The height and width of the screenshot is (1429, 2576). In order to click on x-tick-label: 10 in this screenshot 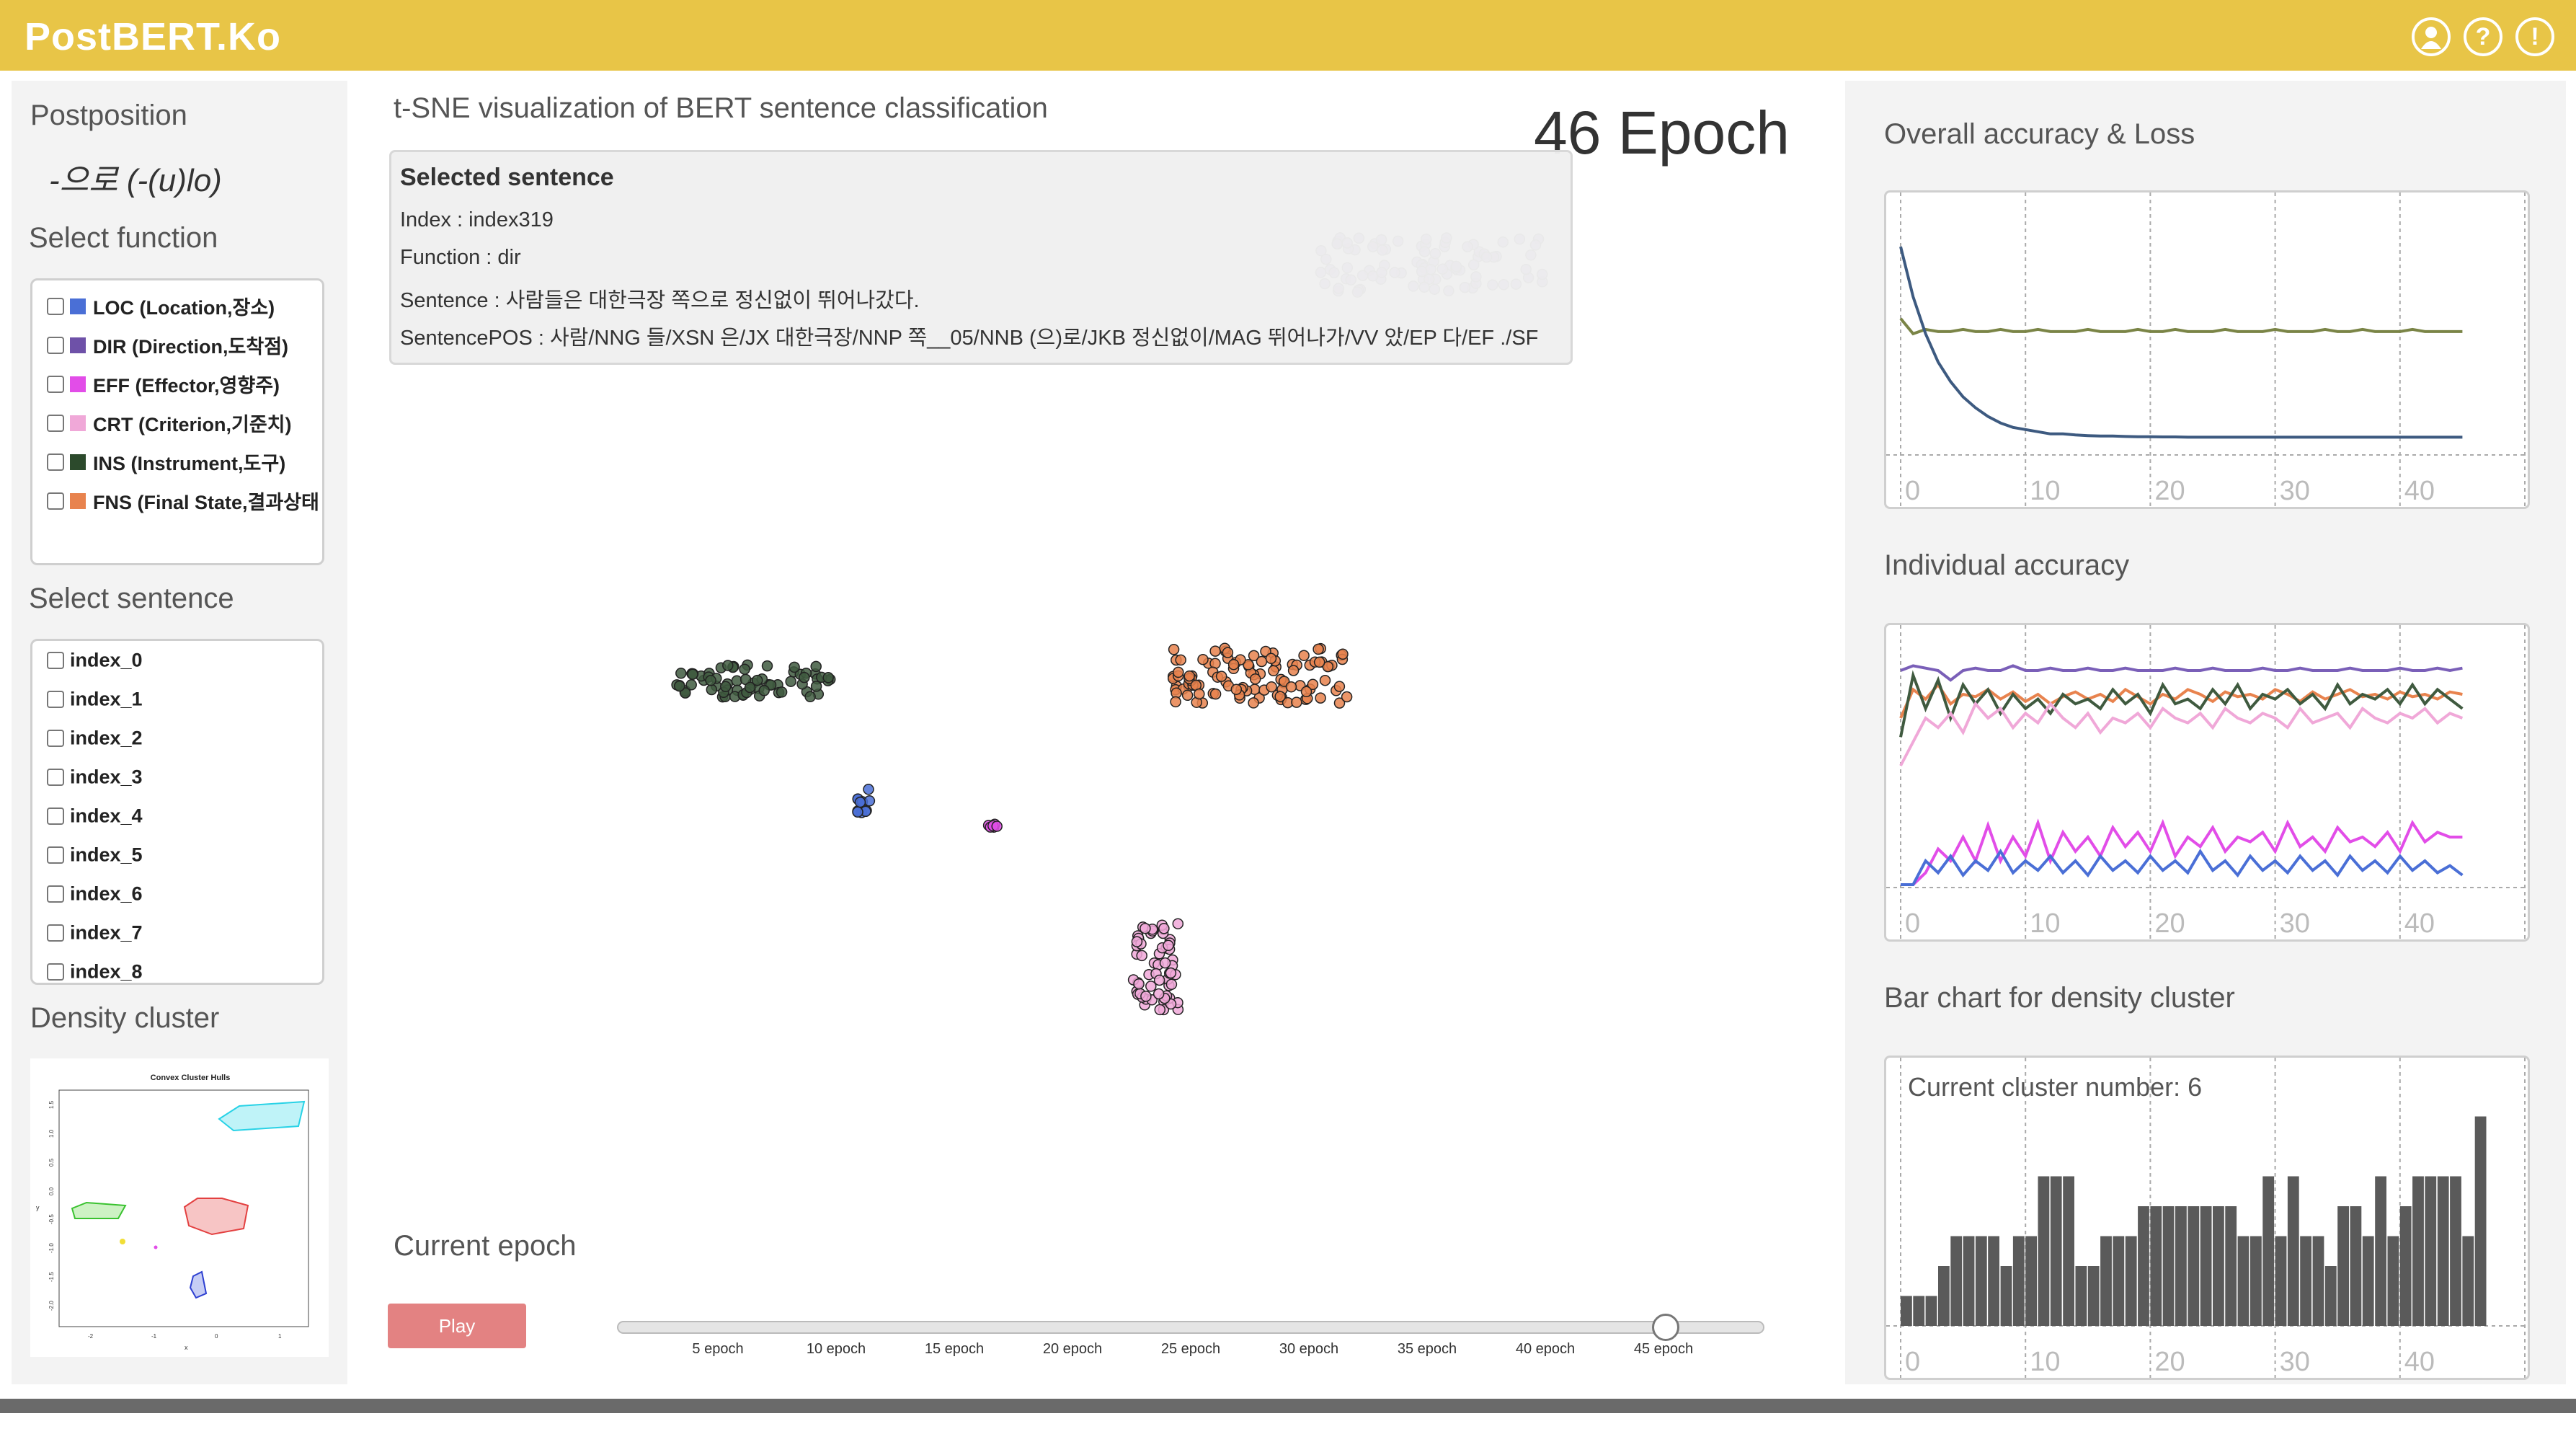, I will do `click(2045, 1362)`.